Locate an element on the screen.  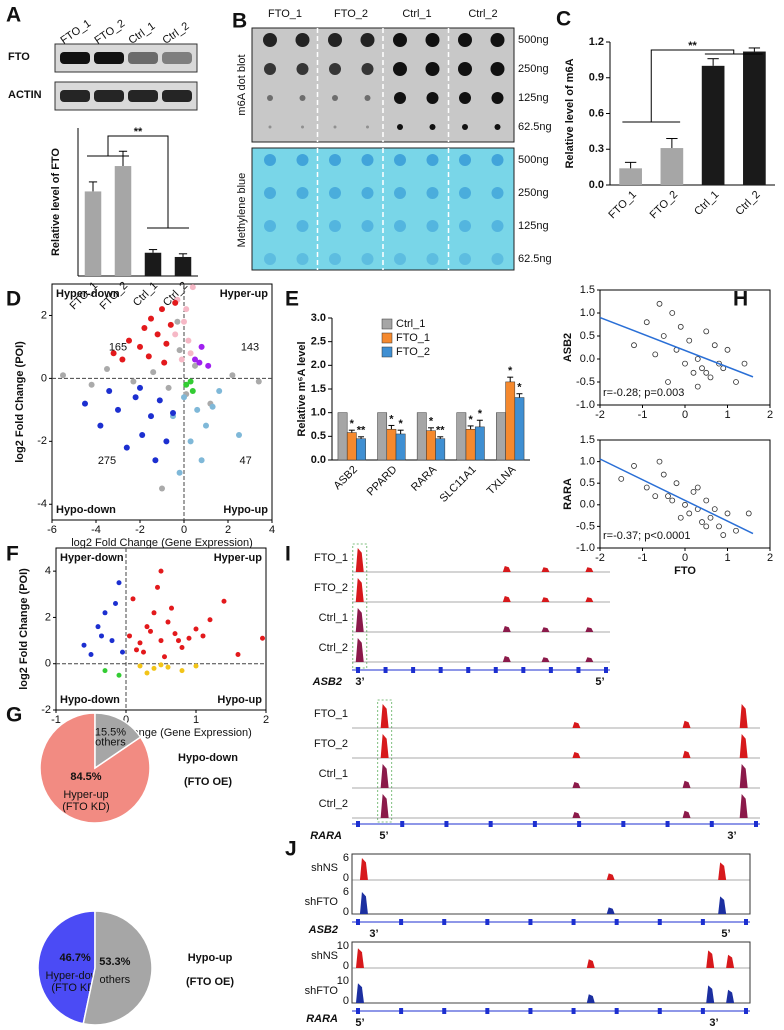
sample-label: Ctrl_2 is located at coordinates (176, 33).